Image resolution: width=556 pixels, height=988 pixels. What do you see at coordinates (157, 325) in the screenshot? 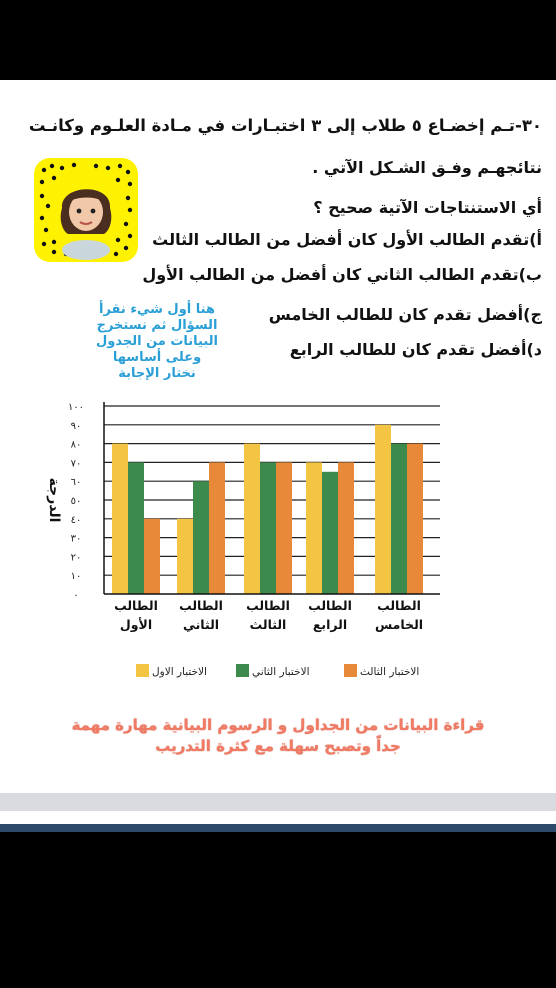
I see `teacher-note-line: السؤال ثم نستخرج` at bounding box center [157, 325].